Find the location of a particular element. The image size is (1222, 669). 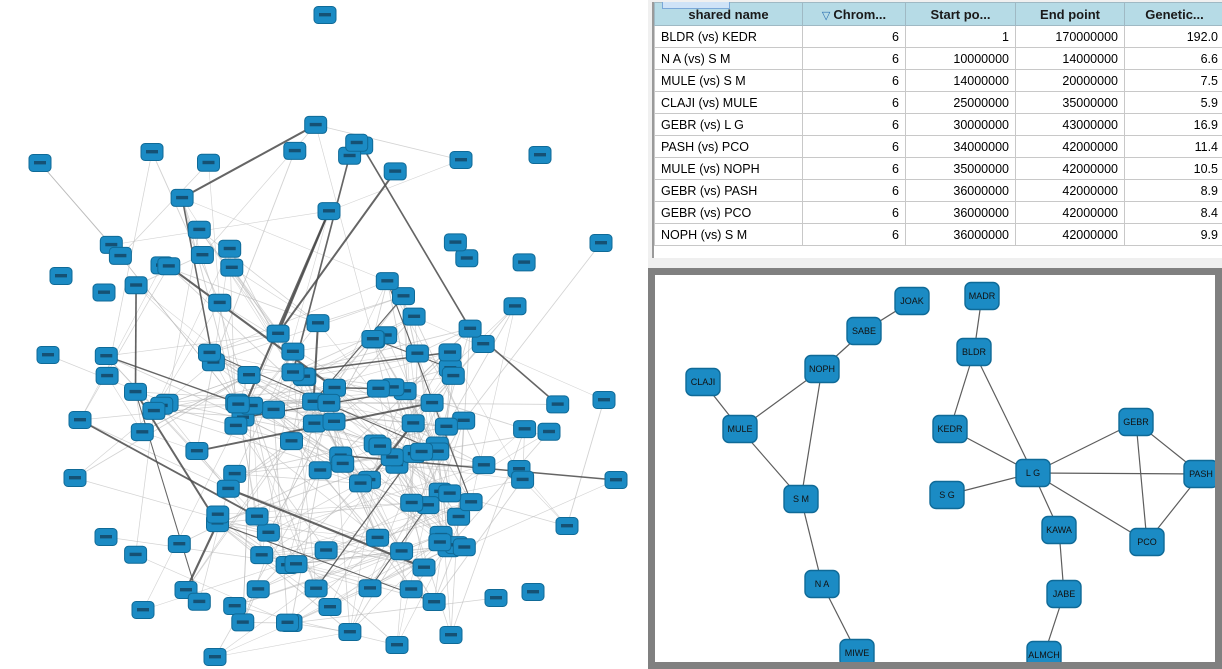

table-row: CLAJI (vs) MULE 6 25000000 35000000 5.9 is located at coordinates (938, 102).